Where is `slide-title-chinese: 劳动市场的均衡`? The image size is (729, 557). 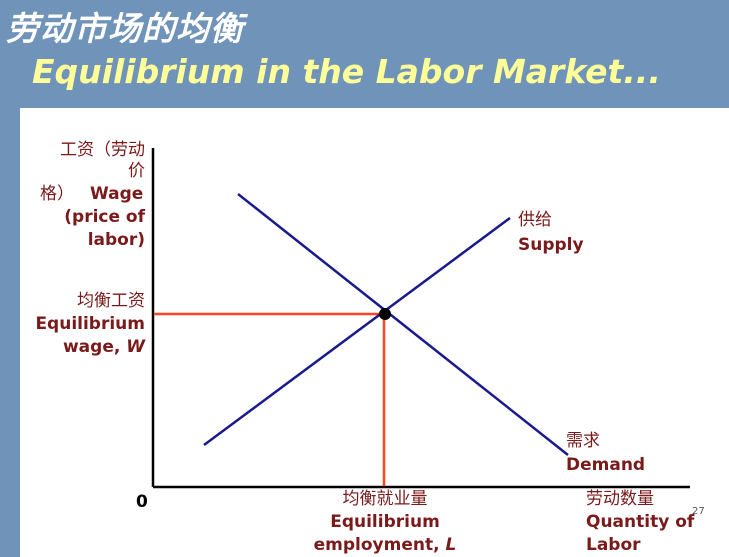
slide-title-chinese: 劳动市场的均衡 is located at coordinates (125, 28).